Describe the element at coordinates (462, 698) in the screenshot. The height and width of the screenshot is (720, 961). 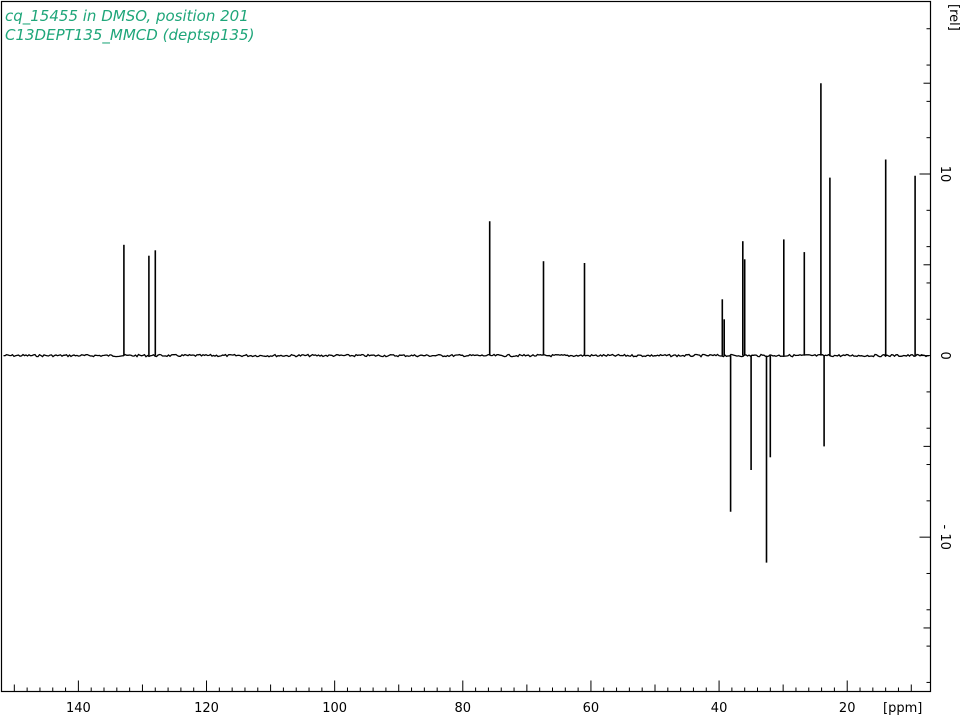
I see `x-axis: 140 120 100 80 60 40 20` at that location.